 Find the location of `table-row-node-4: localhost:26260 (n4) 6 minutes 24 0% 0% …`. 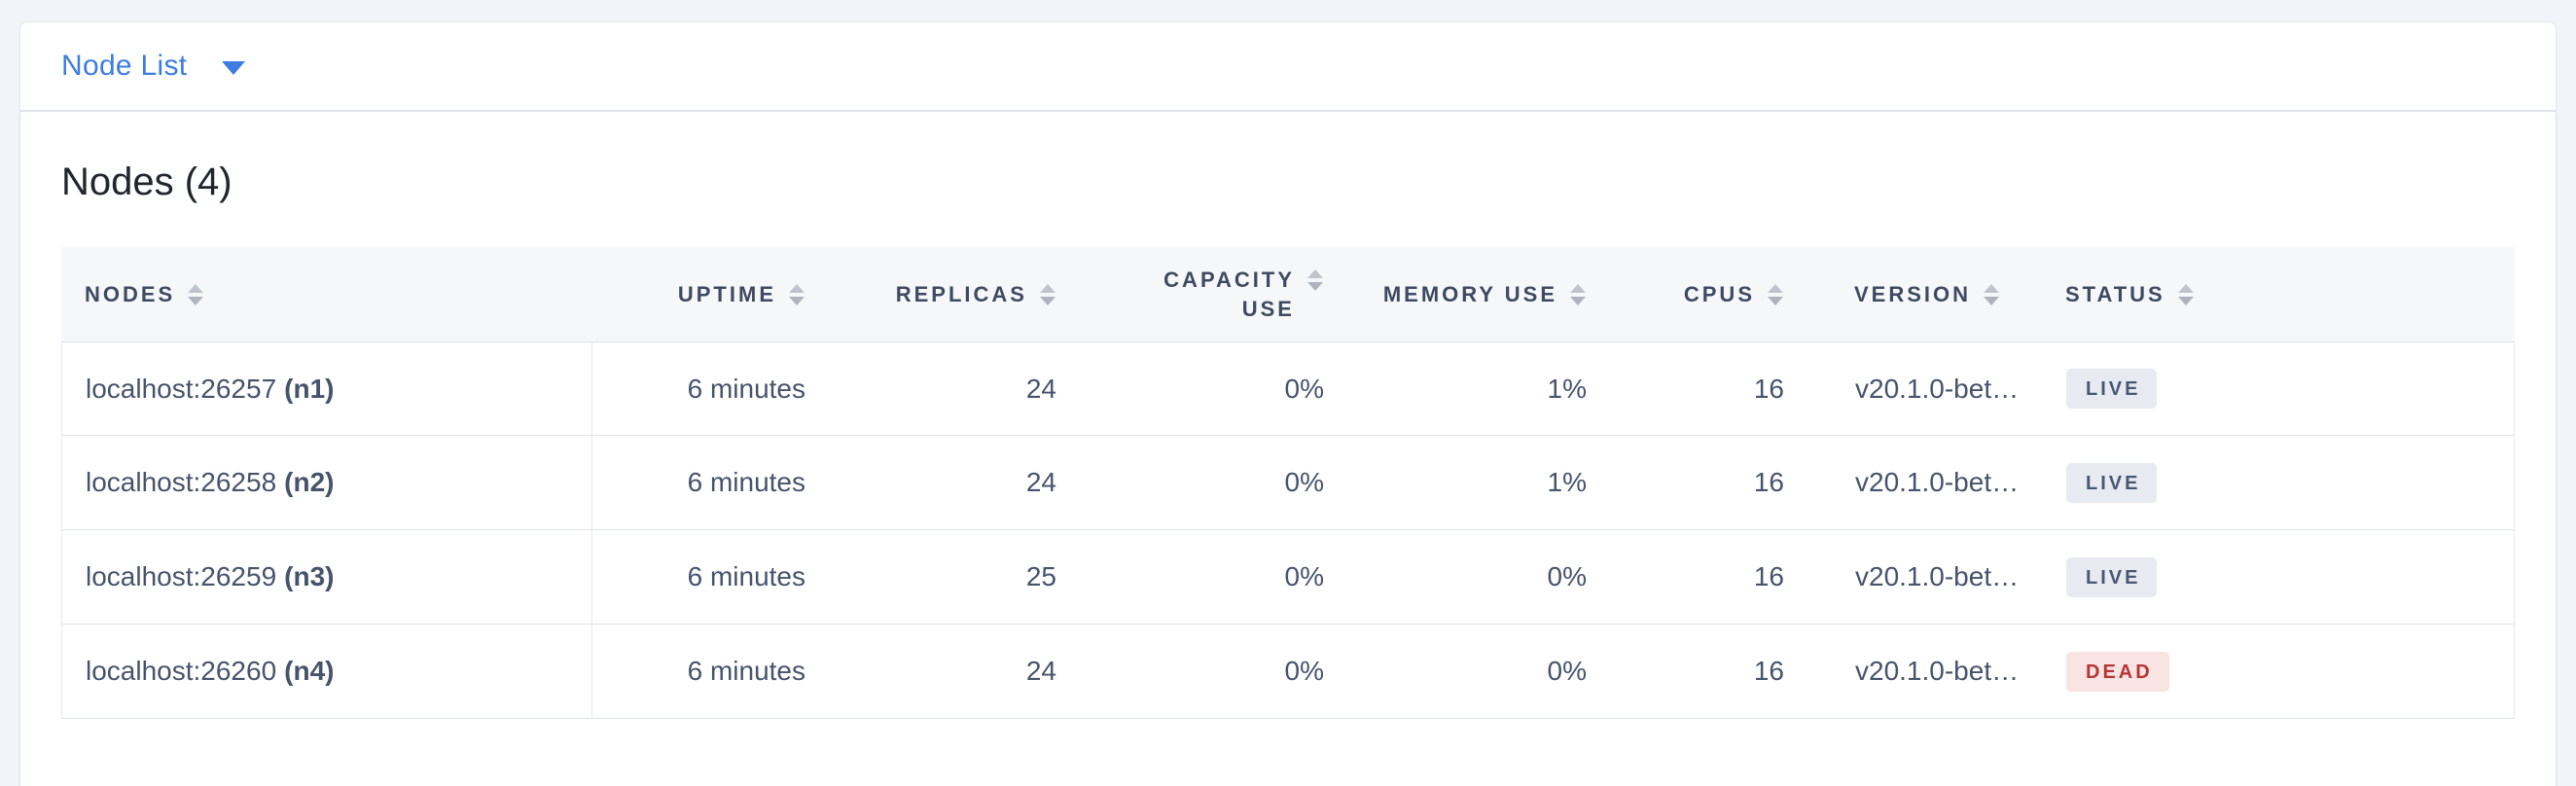

table-row-node-4: localhost:26260 (n4) 6 minutes 24 0% 0% … is located at coordinates (1288, 672).